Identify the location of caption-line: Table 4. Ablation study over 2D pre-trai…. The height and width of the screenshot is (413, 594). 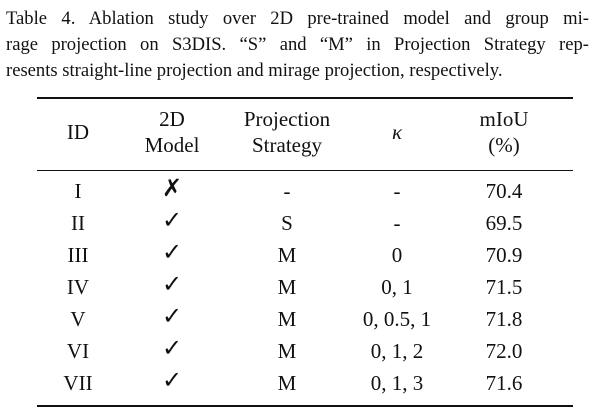
(297, 18).